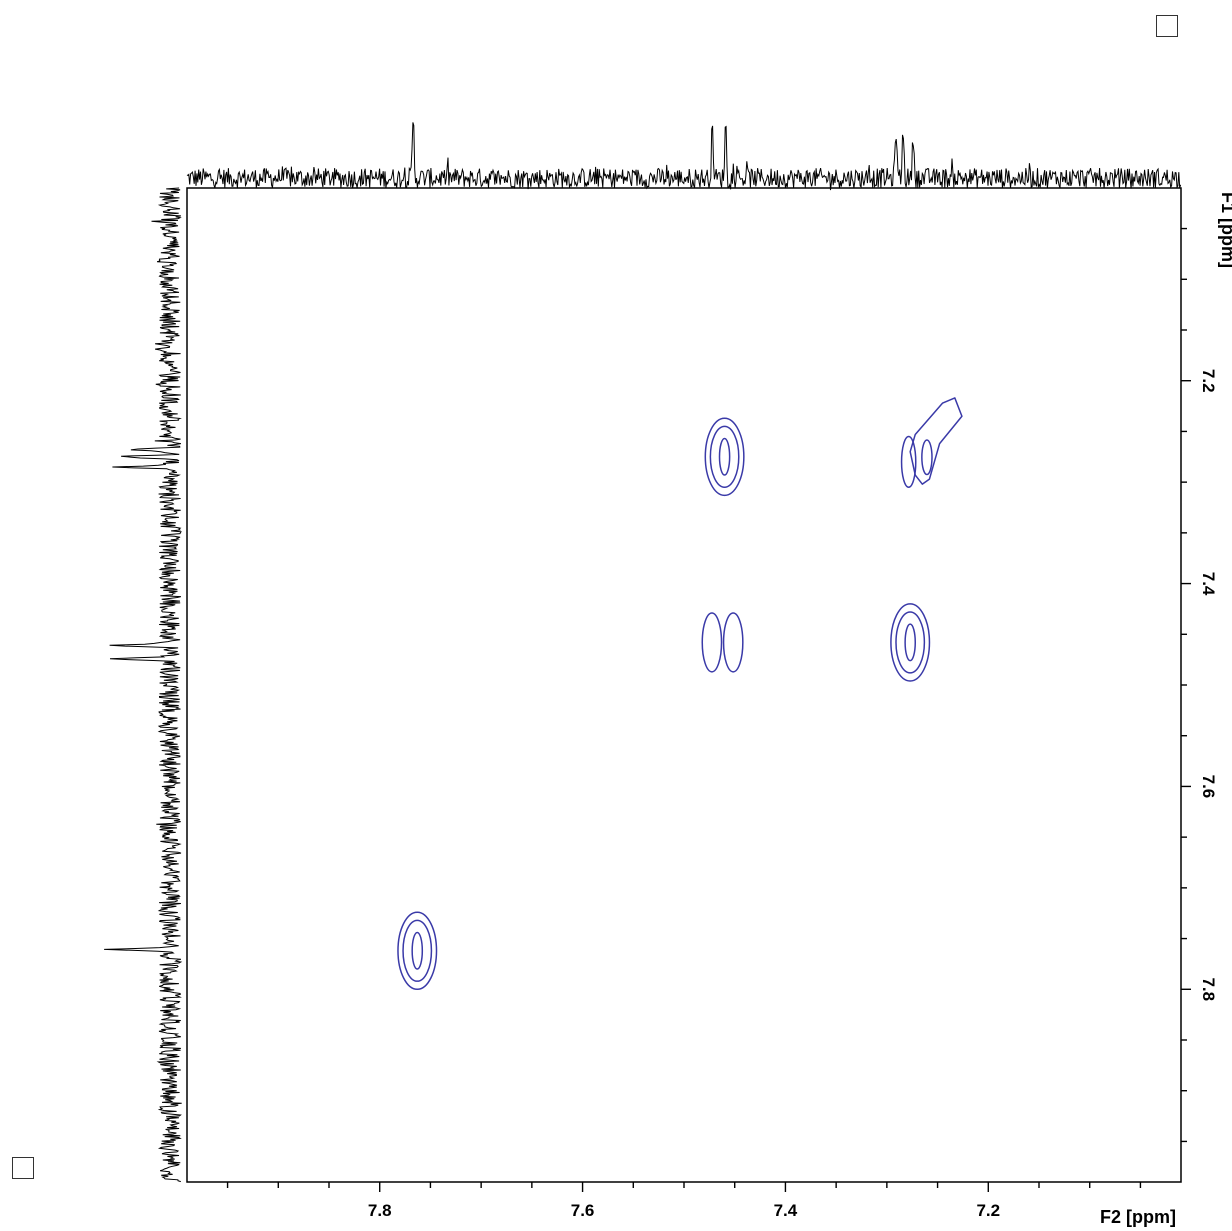  Describe the element at coordinates (1138, 1217) in the screenshot. I see `f2-axis-label: F2 [ppm]` at that location.